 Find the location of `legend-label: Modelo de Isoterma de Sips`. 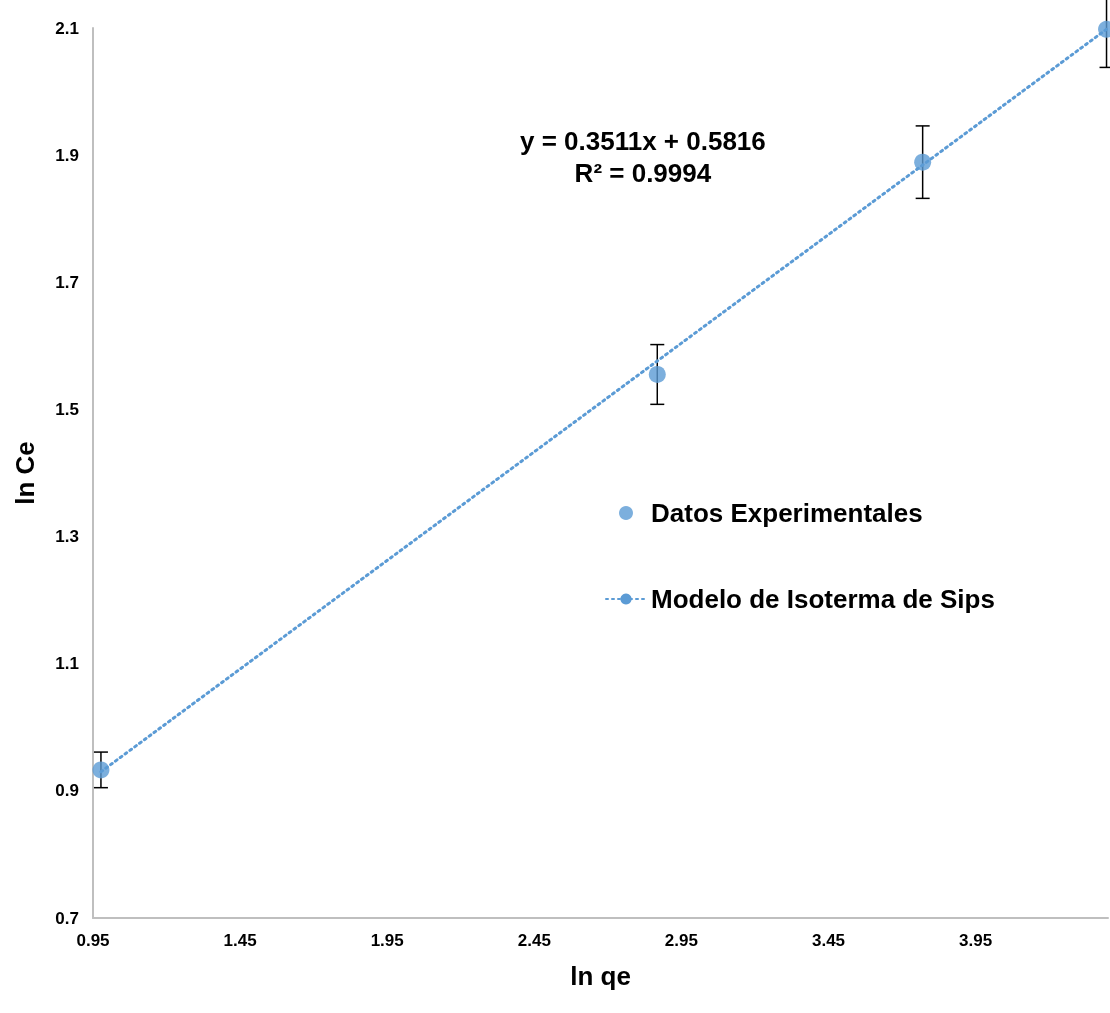

legend-label: Modelo de Isoterma de Sips is located at coordinates (823, 599).